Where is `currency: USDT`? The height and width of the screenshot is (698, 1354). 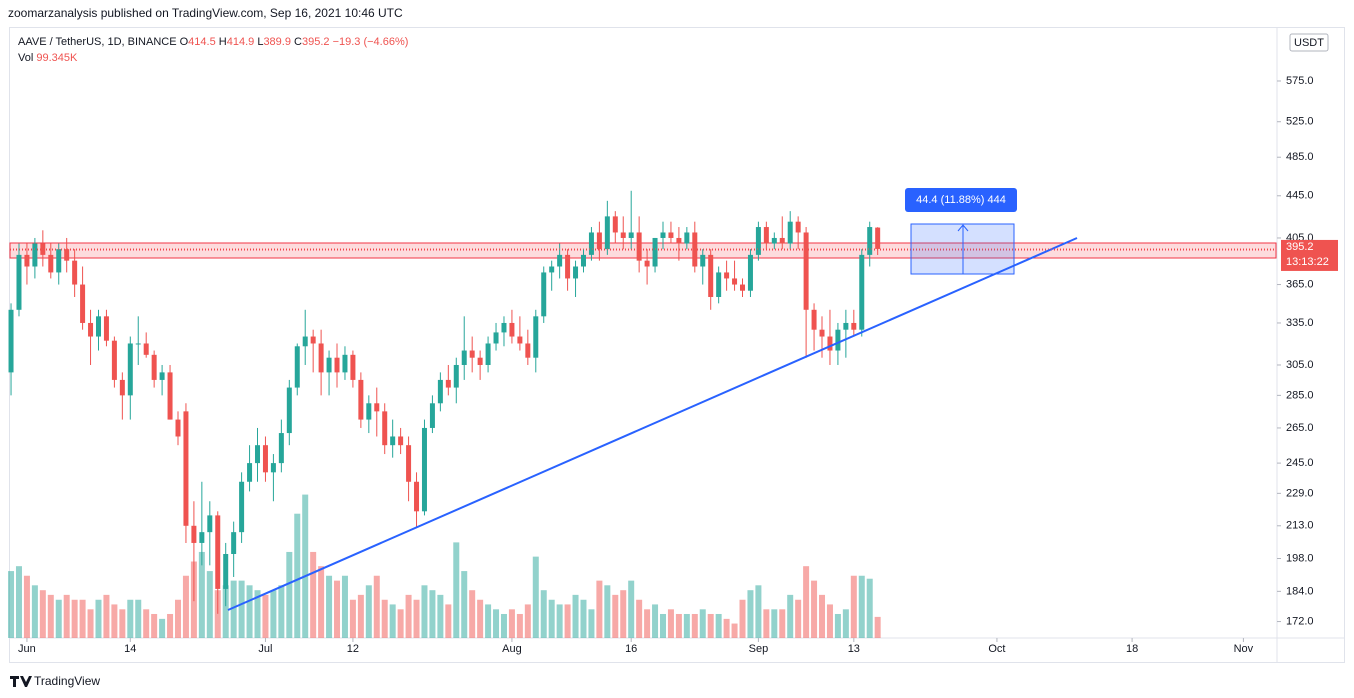
currency: USDT is located at coordinates (1309, 43).